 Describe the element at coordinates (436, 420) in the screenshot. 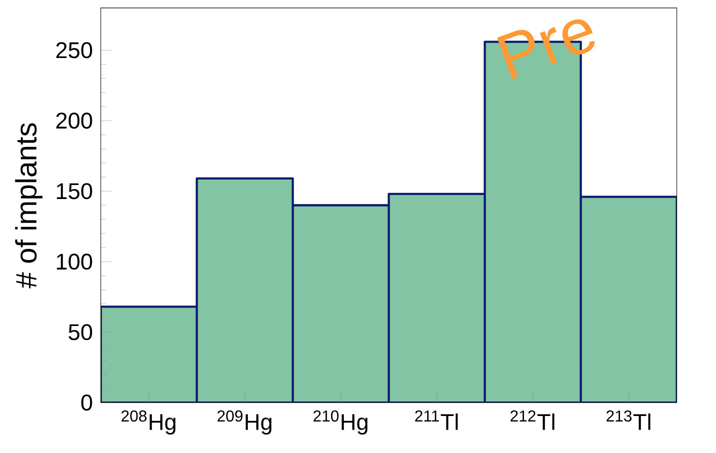

I see `x-tick-label: $^{211}$Tl` at that location.